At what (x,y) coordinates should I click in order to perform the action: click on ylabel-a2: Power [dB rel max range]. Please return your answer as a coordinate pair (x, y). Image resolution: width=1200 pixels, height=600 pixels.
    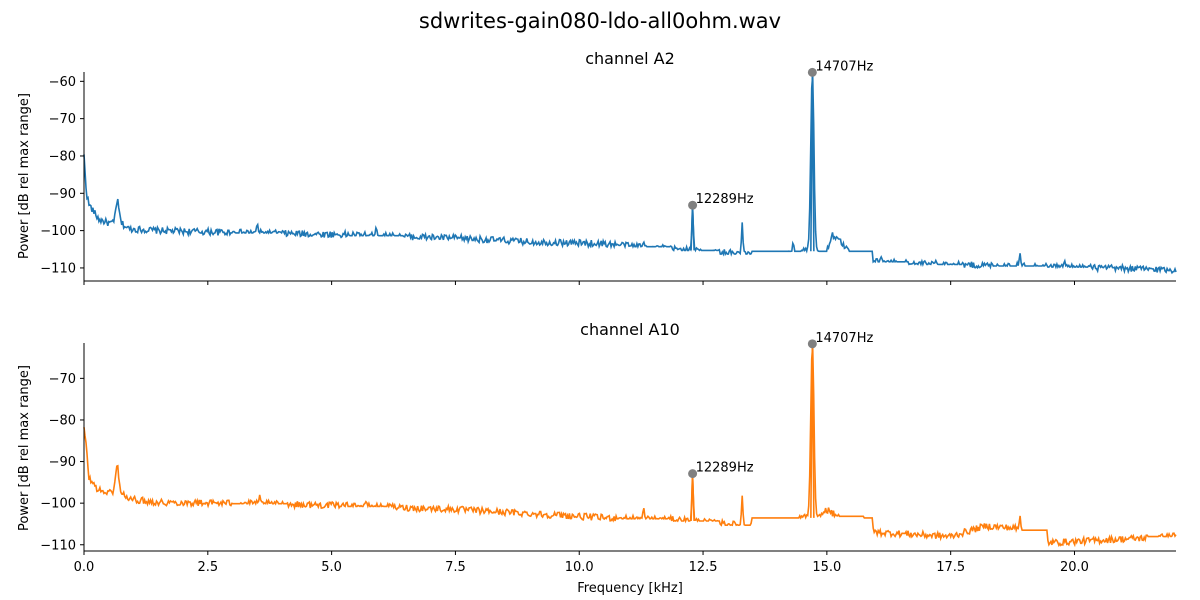
    Looking at the image, I should click on (24, 176).